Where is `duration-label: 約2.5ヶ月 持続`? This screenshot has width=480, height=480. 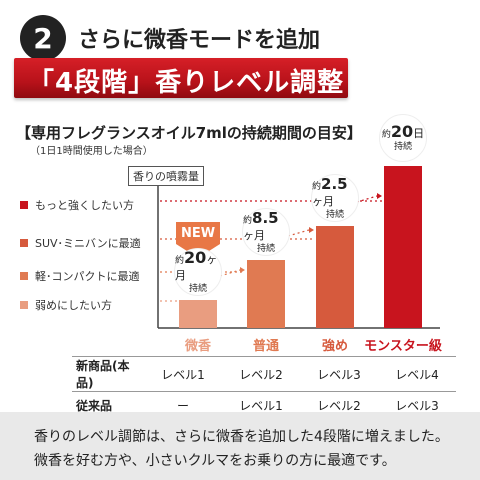 duration-label: 約2.5ヶ月 持続 is located at coordinates (335, 198).